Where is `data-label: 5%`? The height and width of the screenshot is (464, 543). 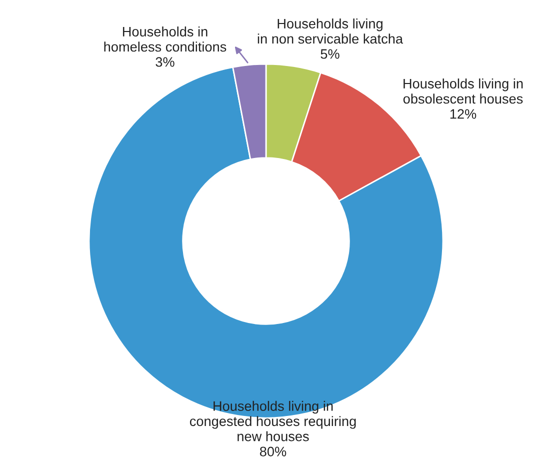
data-label: 5% is located at coordinates (330, 54).